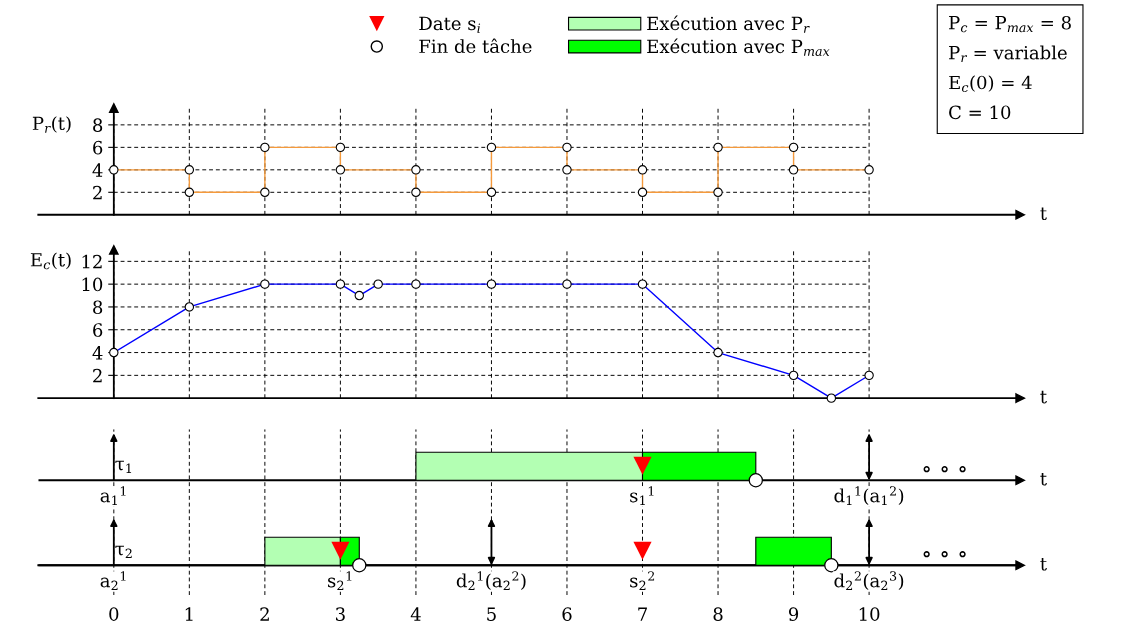  I want to click on x-tick-label: 8, so click(718, 614).